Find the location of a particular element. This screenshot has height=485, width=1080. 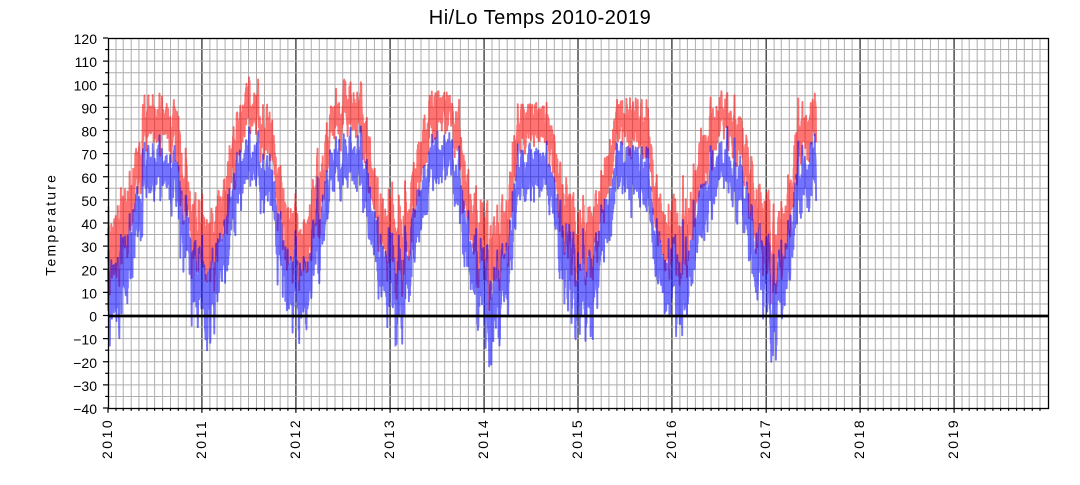

svg-text: 30 is located at coordinates (89, 247).